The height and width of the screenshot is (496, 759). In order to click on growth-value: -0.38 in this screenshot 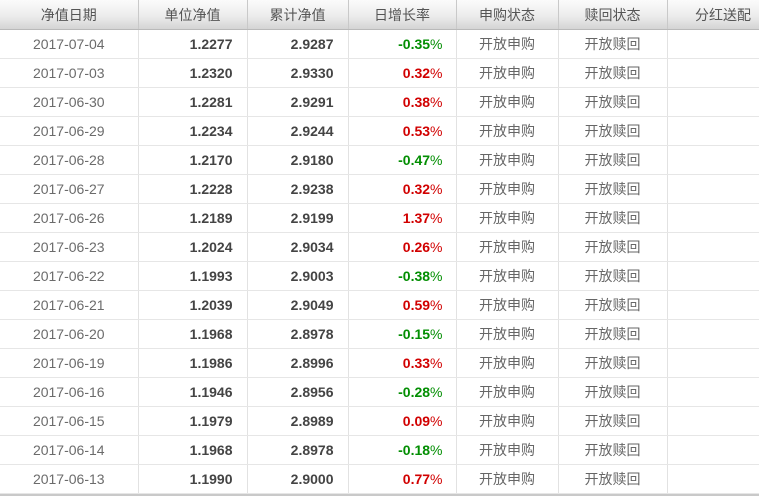, I will do `click(414, 276)`.